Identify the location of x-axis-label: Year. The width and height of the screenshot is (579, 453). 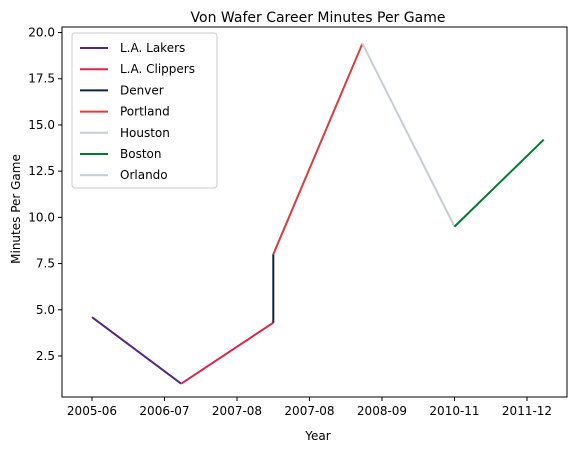
(317, 436).